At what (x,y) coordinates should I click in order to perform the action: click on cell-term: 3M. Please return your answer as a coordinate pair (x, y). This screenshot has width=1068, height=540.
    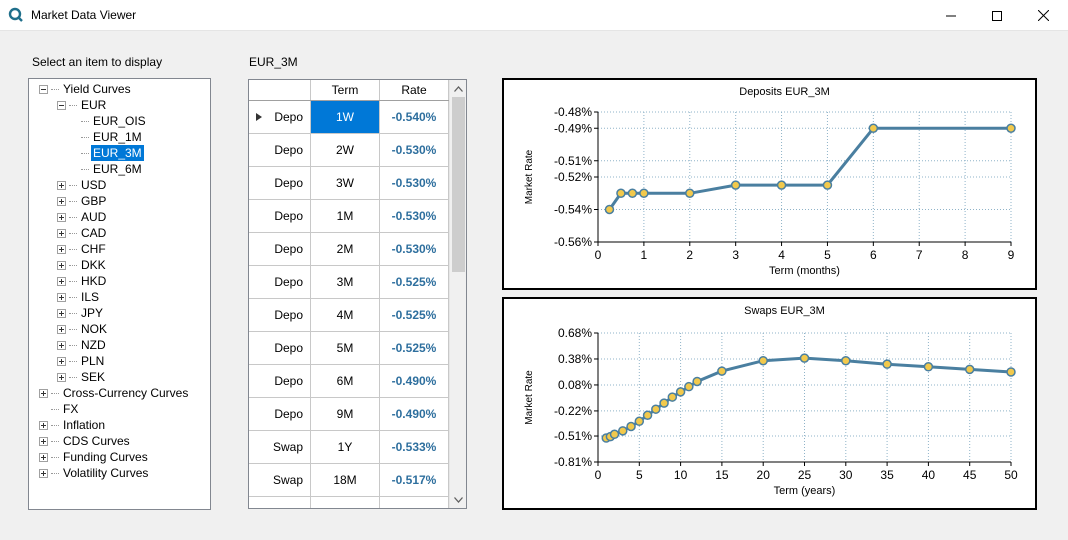
    Looking at the image, I should click on (345, 282).